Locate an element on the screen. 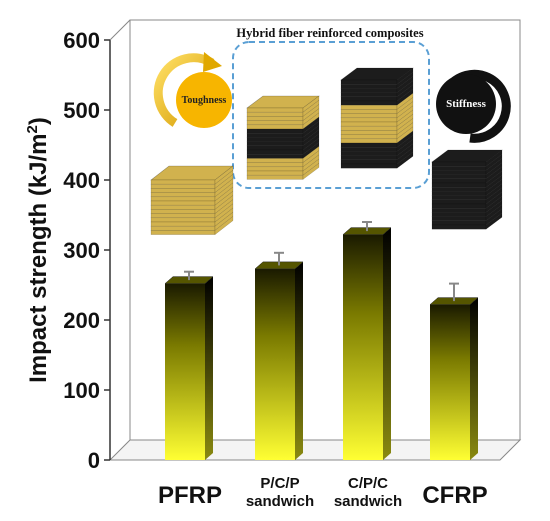 This screenshot has width=550, height=521. hybrid-box-title: Hybrid fiber reinforced composites is located at coordinates (329, 33).